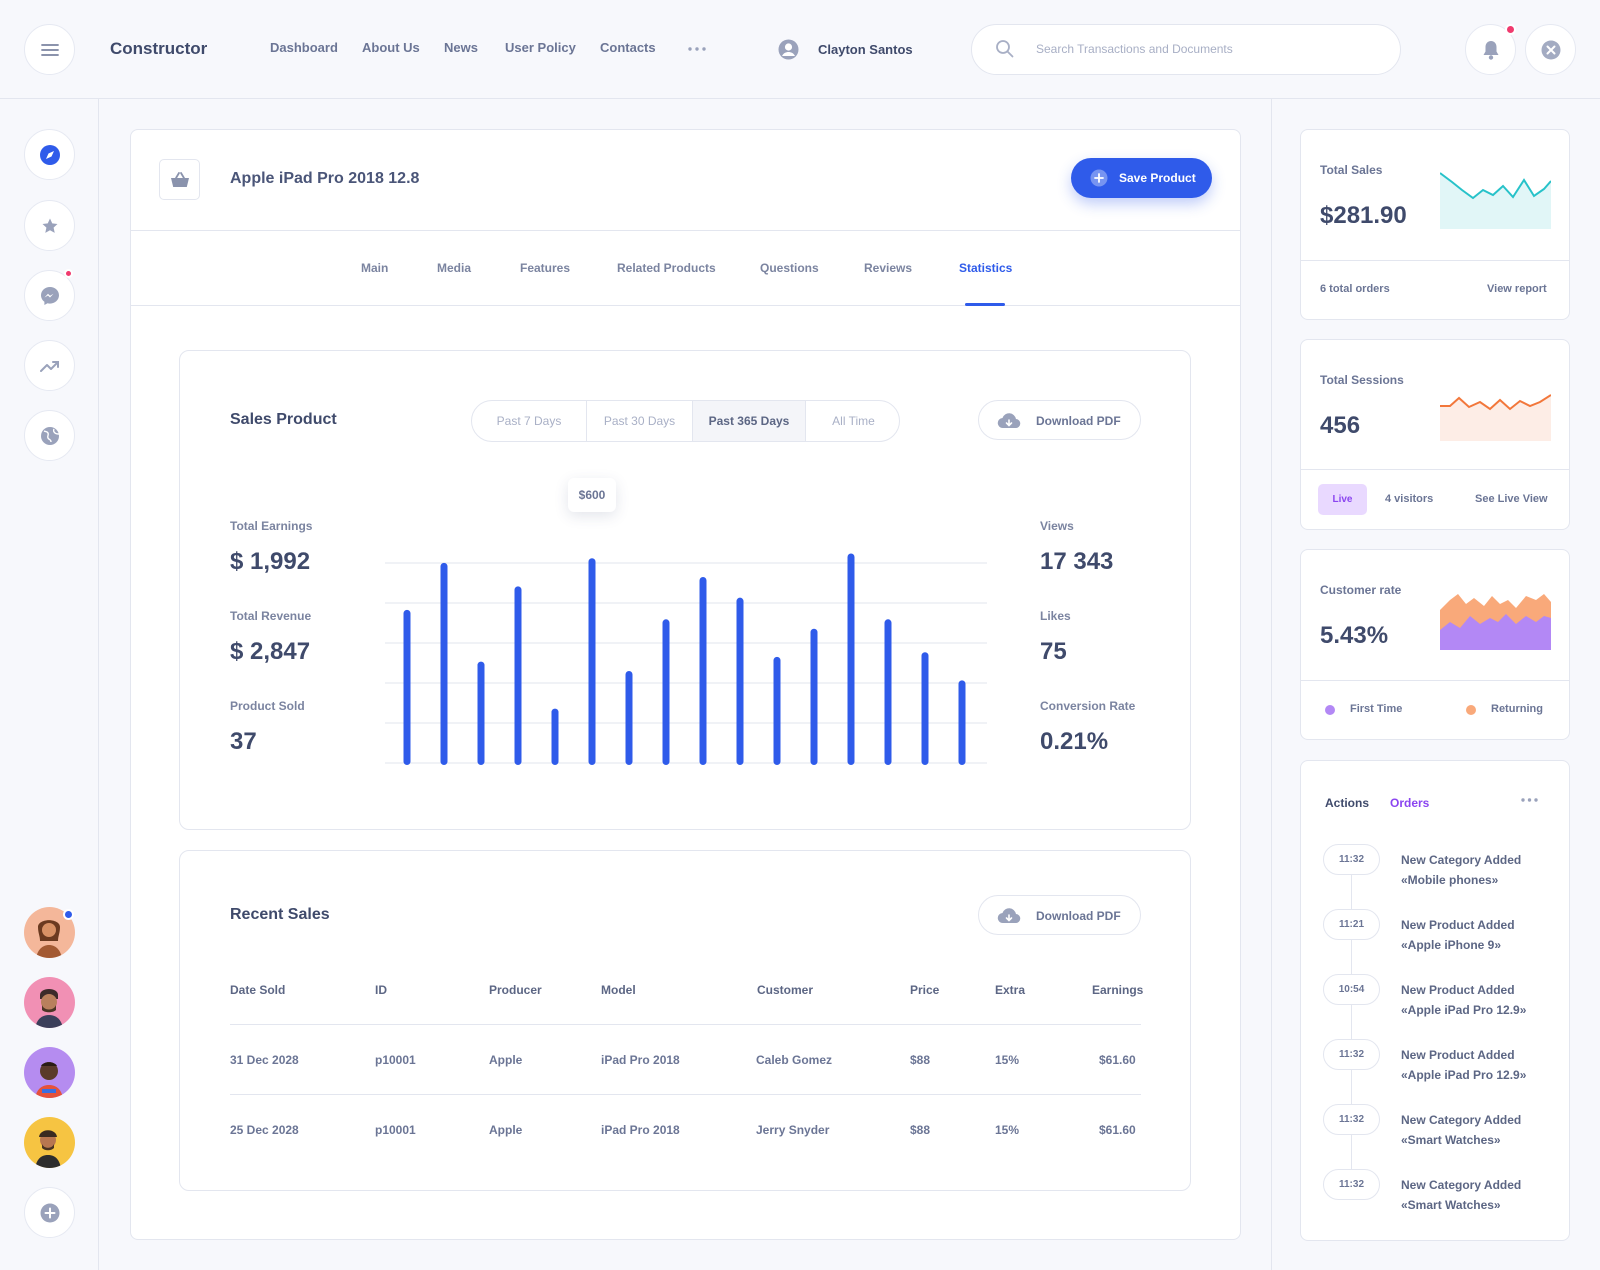 The image size is (1600, 1270). What do you see at coordinates (49, 295) in the screenshot?
I see `sidebar-messages` at bounding box center [49, 295].